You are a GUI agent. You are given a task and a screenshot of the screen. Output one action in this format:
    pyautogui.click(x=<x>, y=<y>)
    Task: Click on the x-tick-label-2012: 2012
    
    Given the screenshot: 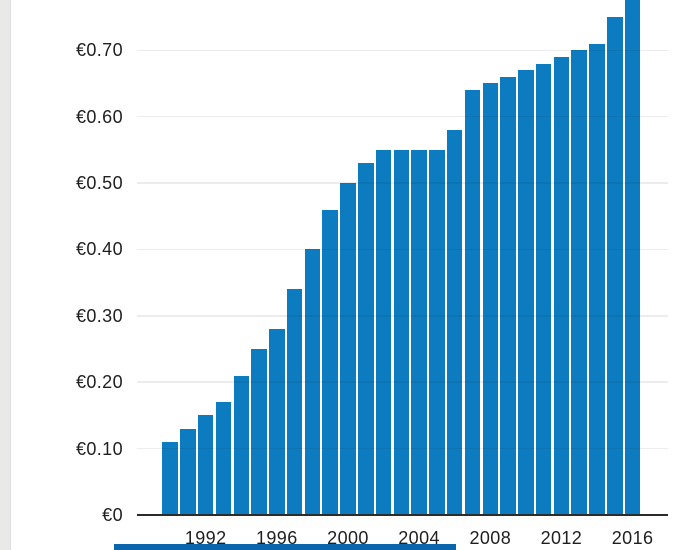 What is the action you would take?
    pyautogui.click(x=561, y=538)
    